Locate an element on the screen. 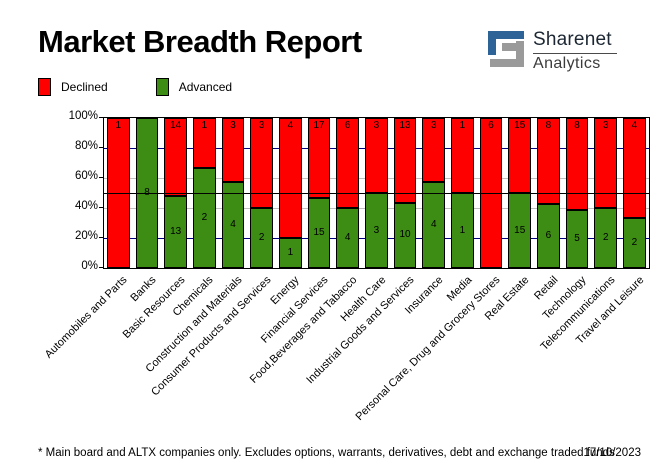 The height and width of the screenshot is (470, 655). report-date: 17/10/2023 is located at coordinates (612, 453).